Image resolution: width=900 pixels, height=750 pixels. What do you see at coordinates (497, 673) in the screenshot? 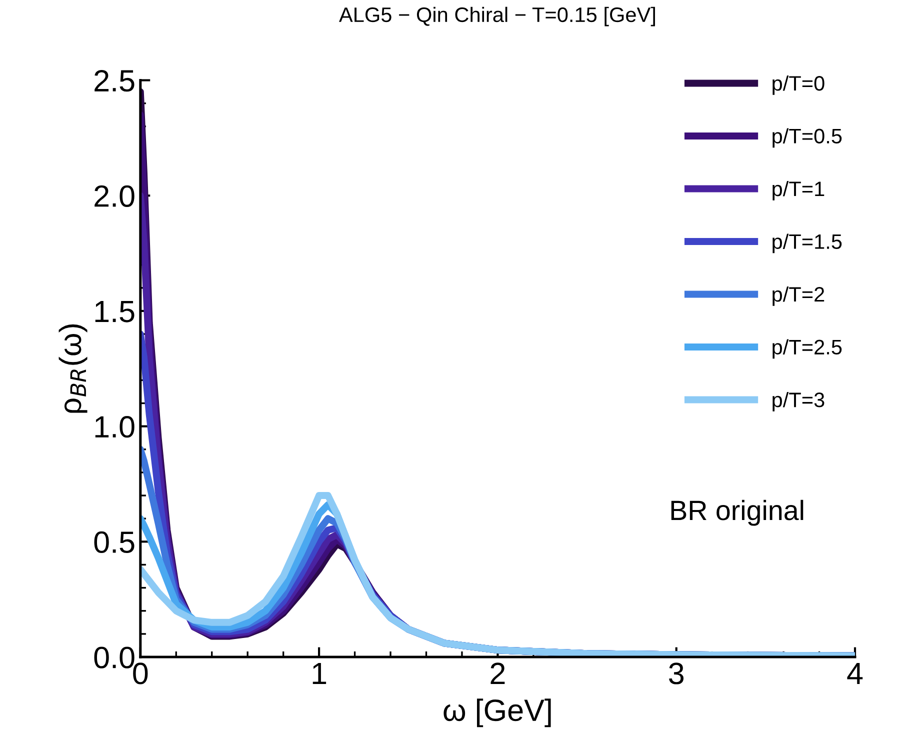
I see `x-tick-label: 2` at bounding box center [497, 673].